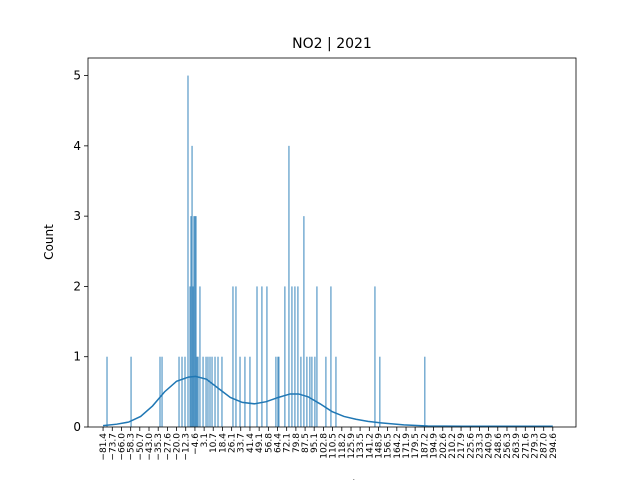 The image size is (640, 480). What do you see at coordinates (214, 443) in the screenshot?
I see `x-tick-label: 10.7` at bounding box center [214, 443].